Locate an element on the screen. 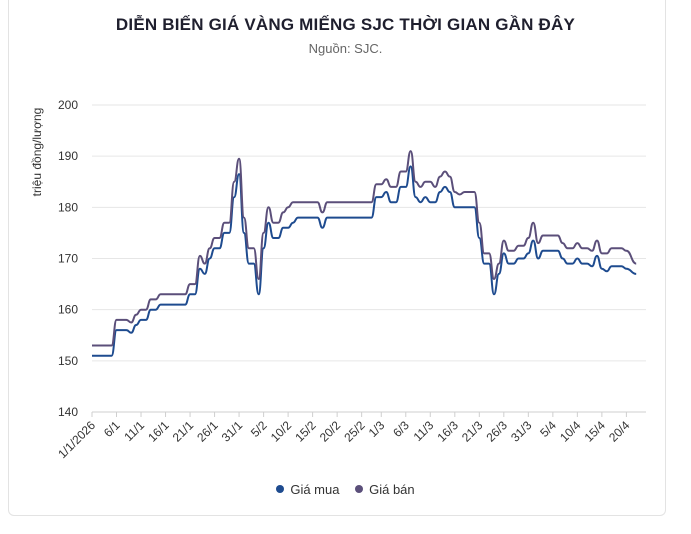 The width and height of the screenshot is (691, 534). y-tick-label: 180 is located at coordinates (68, 207).